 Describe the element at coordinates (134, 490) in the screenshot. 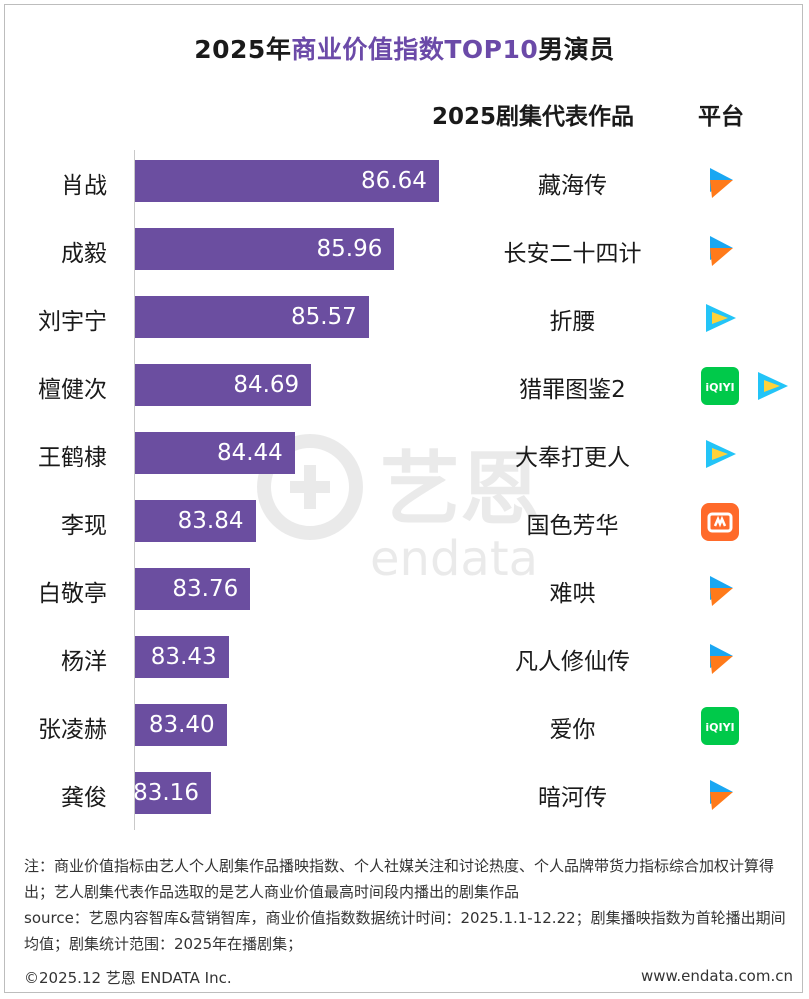

I see `y-axis-line` at that location.